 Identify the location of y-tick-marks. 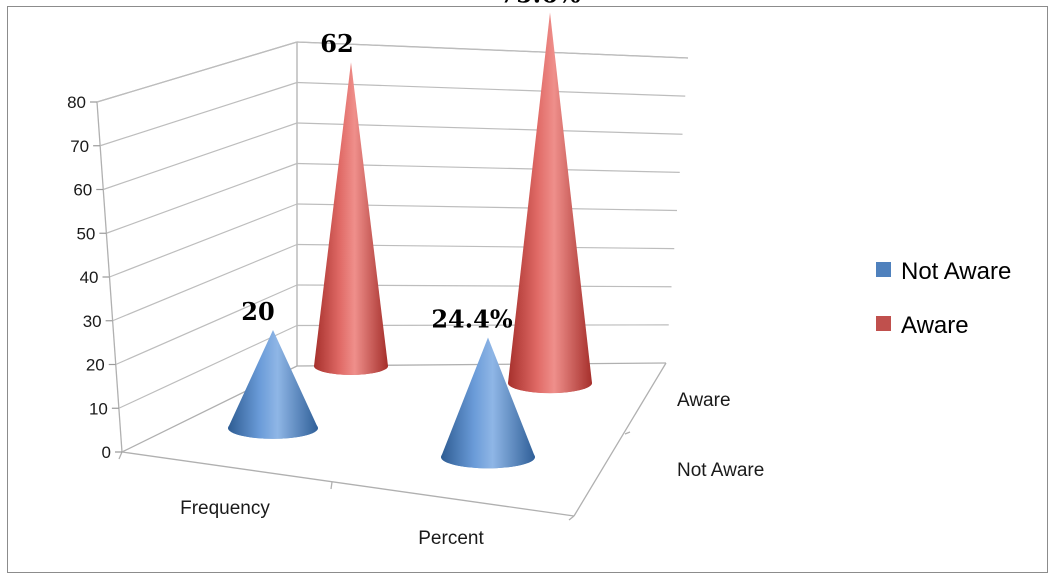
(106, 277).